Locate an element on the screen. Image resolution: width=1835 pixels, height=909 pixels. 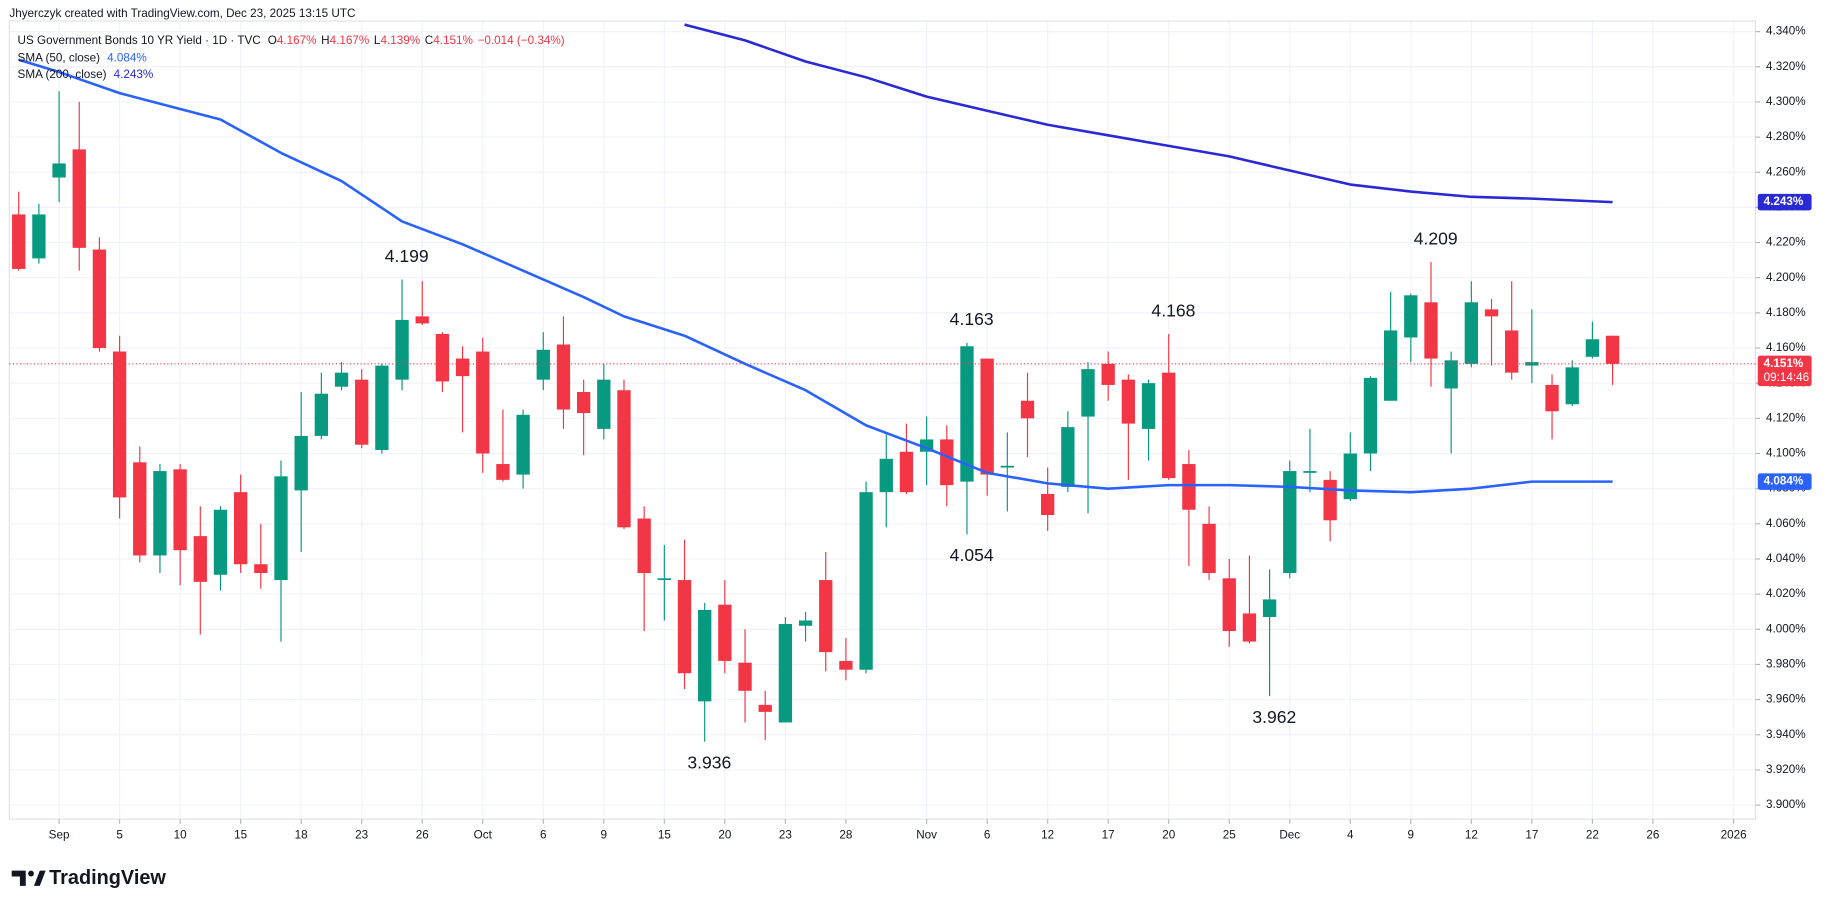
y-tick-label: 4.320% is located at coordinates (1786, 66).